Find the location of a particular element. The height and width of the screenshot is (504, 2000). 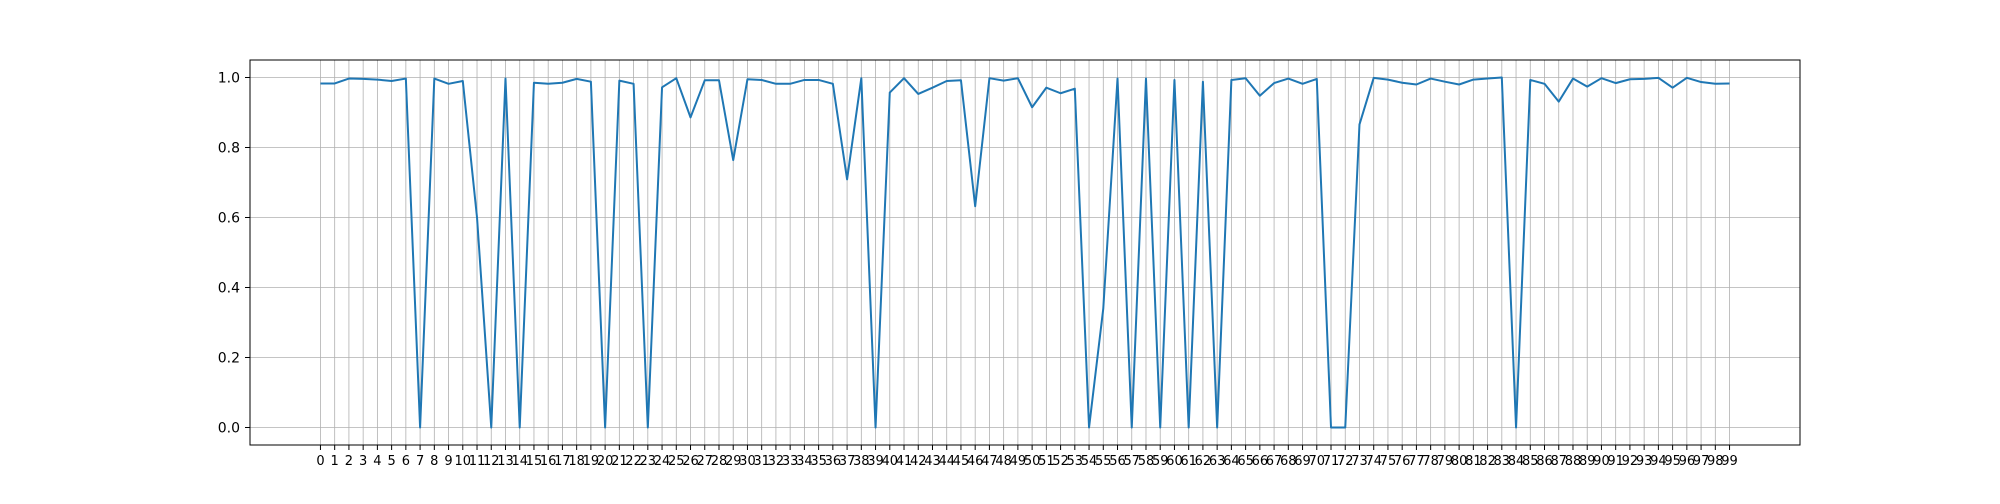

x-tick-label: 79 is located at coordinates (1445, 461).